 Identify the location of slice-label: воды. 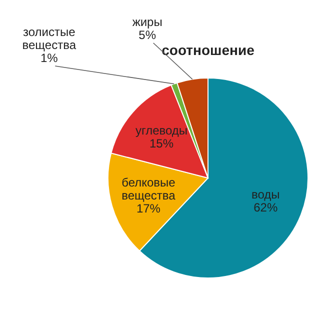
(266, 194).